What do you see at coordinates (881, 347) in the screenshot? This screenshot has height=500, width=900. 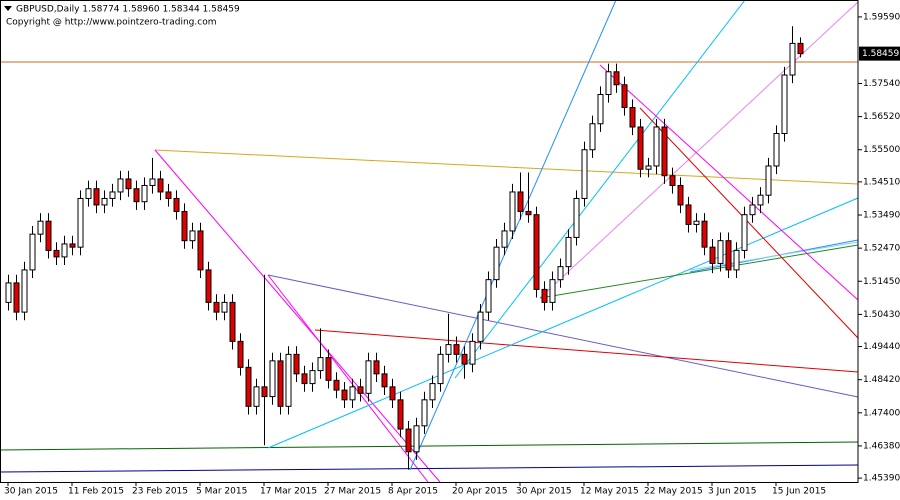 I see `y-tick-label: 1.49440` at bounding box center [881, 347].